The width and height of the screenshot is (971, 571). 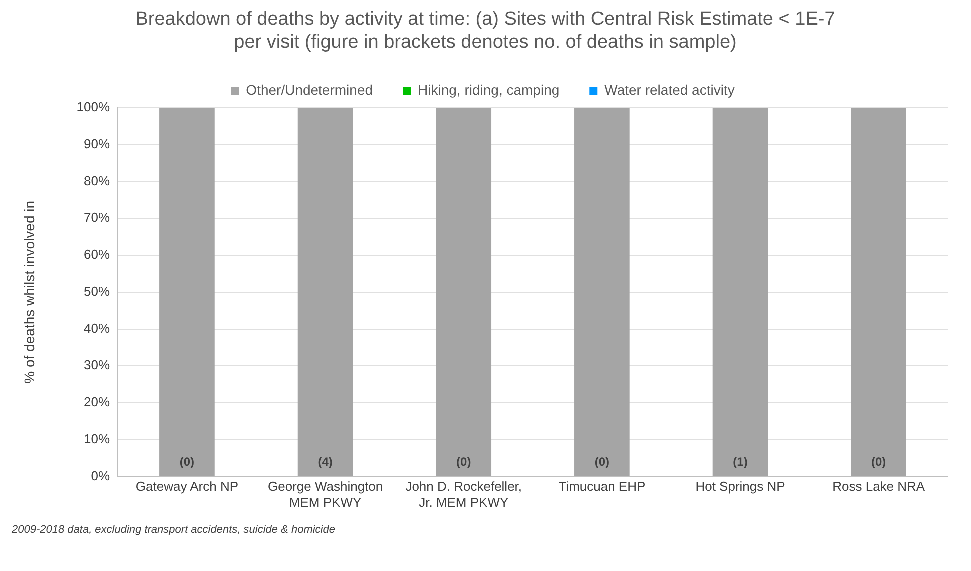 What do you see at coordinates (97, 291) in the screenshot?
I see `y-tick-label: 50%` at bounding box center [97, 291].